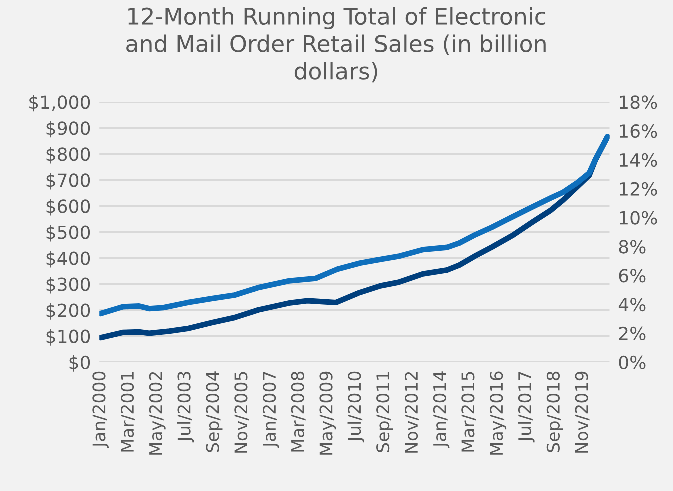 This screenshot has height=491, width=673. Describe the element at coordinates (68, 285) in the screenshot. I see `y-tick-label: $300` at that location.